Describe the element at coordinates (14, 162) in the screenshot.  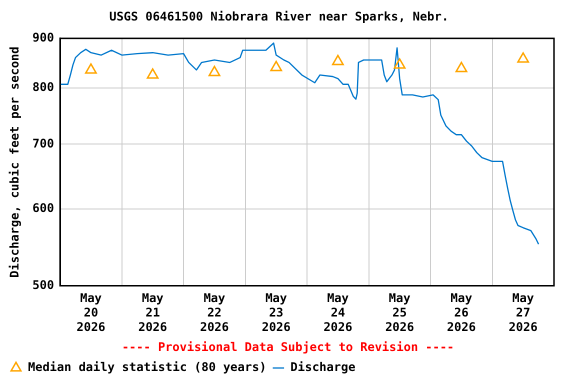
I see `y-axis-title: Discharge, cubic feet per second` at that location.